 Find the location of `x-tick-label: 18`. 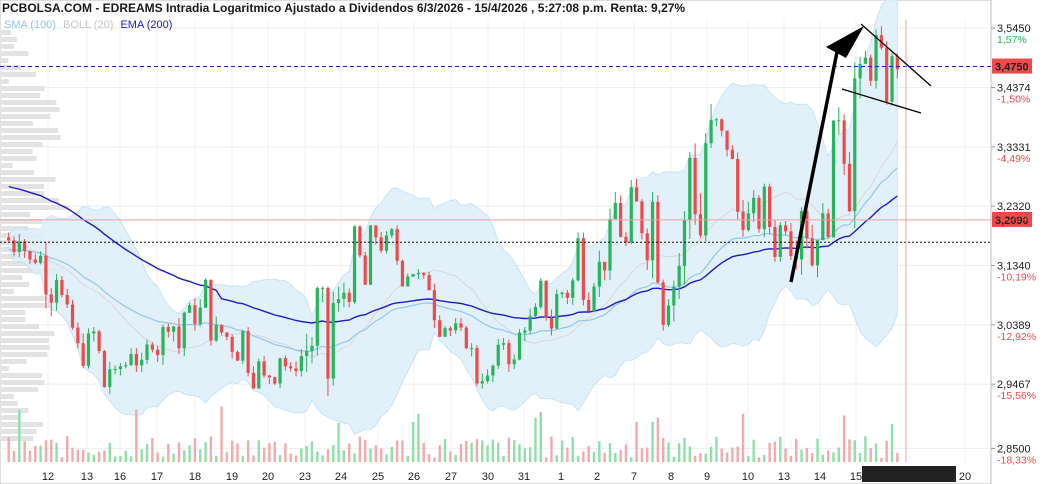

x-tick-label: 18 is located at coordinates (195, 477).